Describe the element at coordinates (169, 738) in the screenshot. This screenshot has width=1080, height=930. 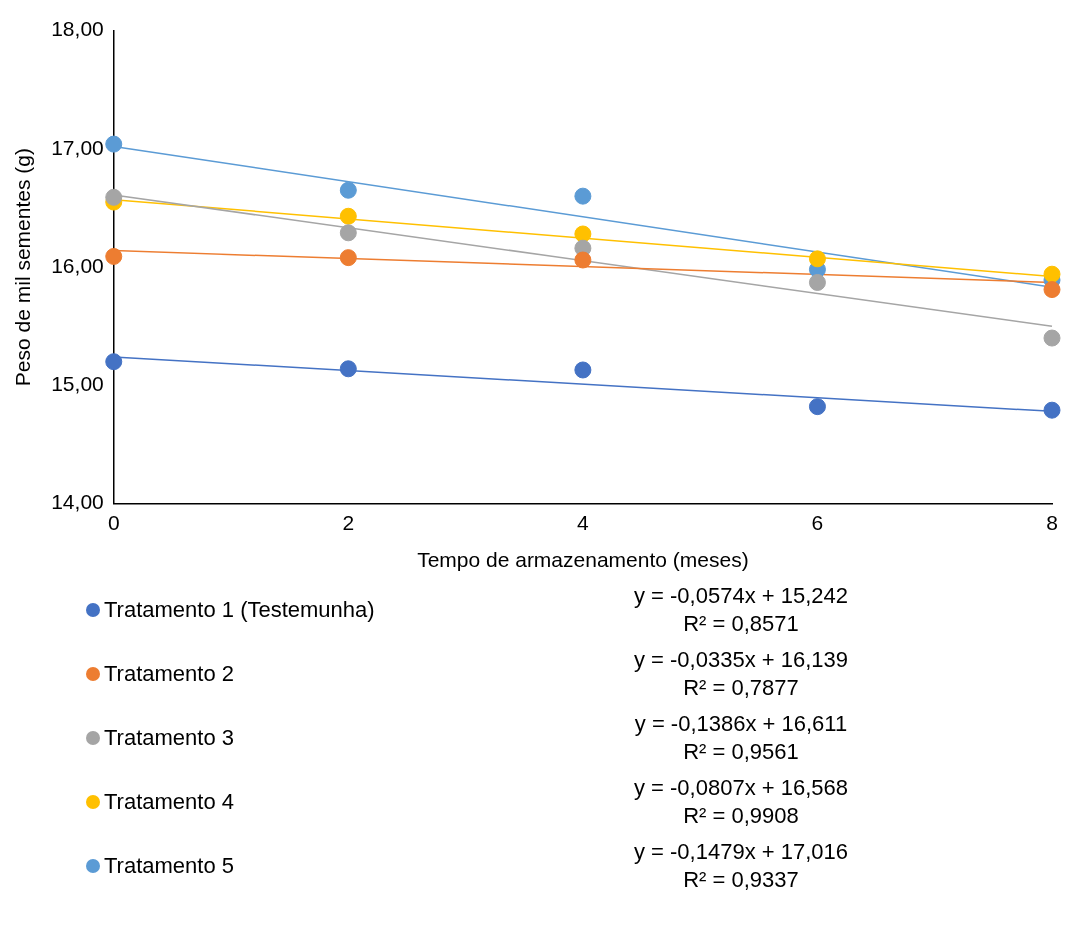
I see `legend-label: Tratamento 3` at that location.